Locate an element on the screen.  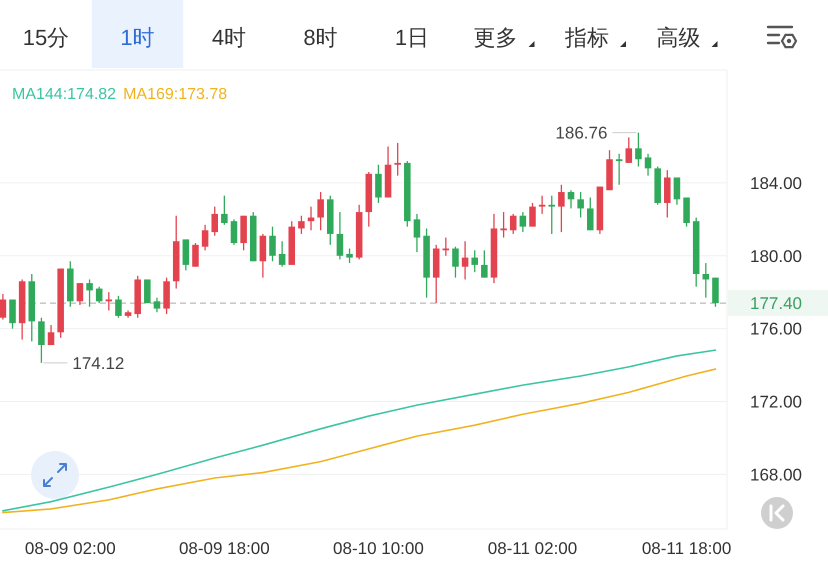
x-tick-label: 08-10 10:00 is located at coordinates (378, 548).